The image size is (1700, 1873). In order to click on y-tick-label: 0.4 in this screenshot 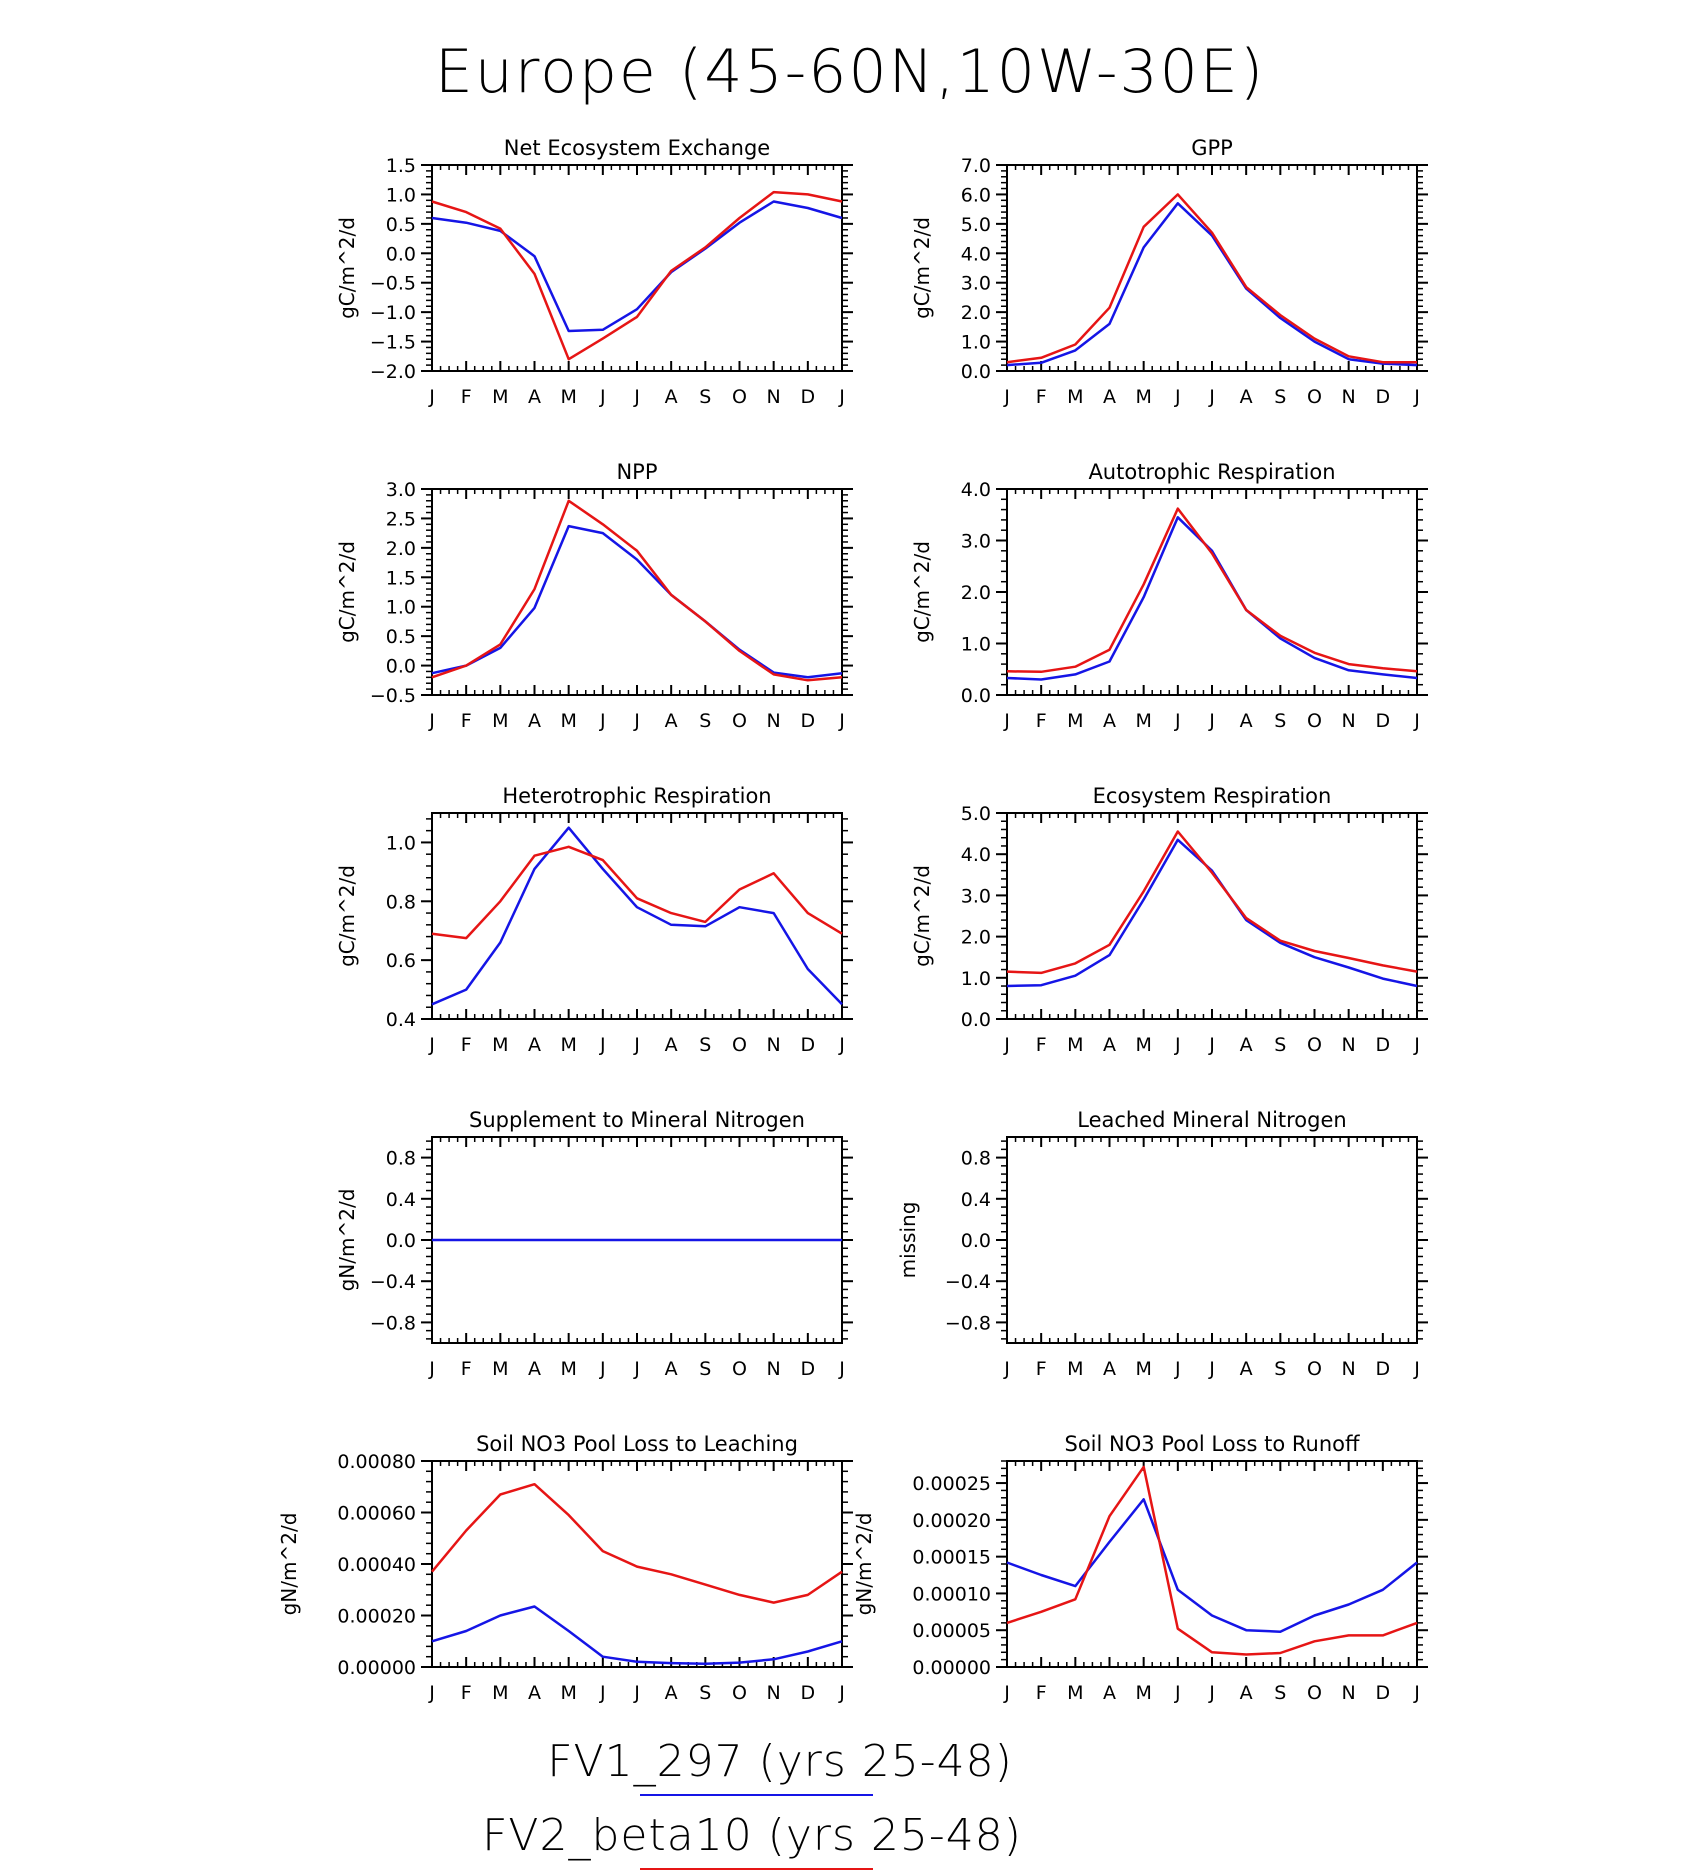, I will do `click(401, 1020)`.